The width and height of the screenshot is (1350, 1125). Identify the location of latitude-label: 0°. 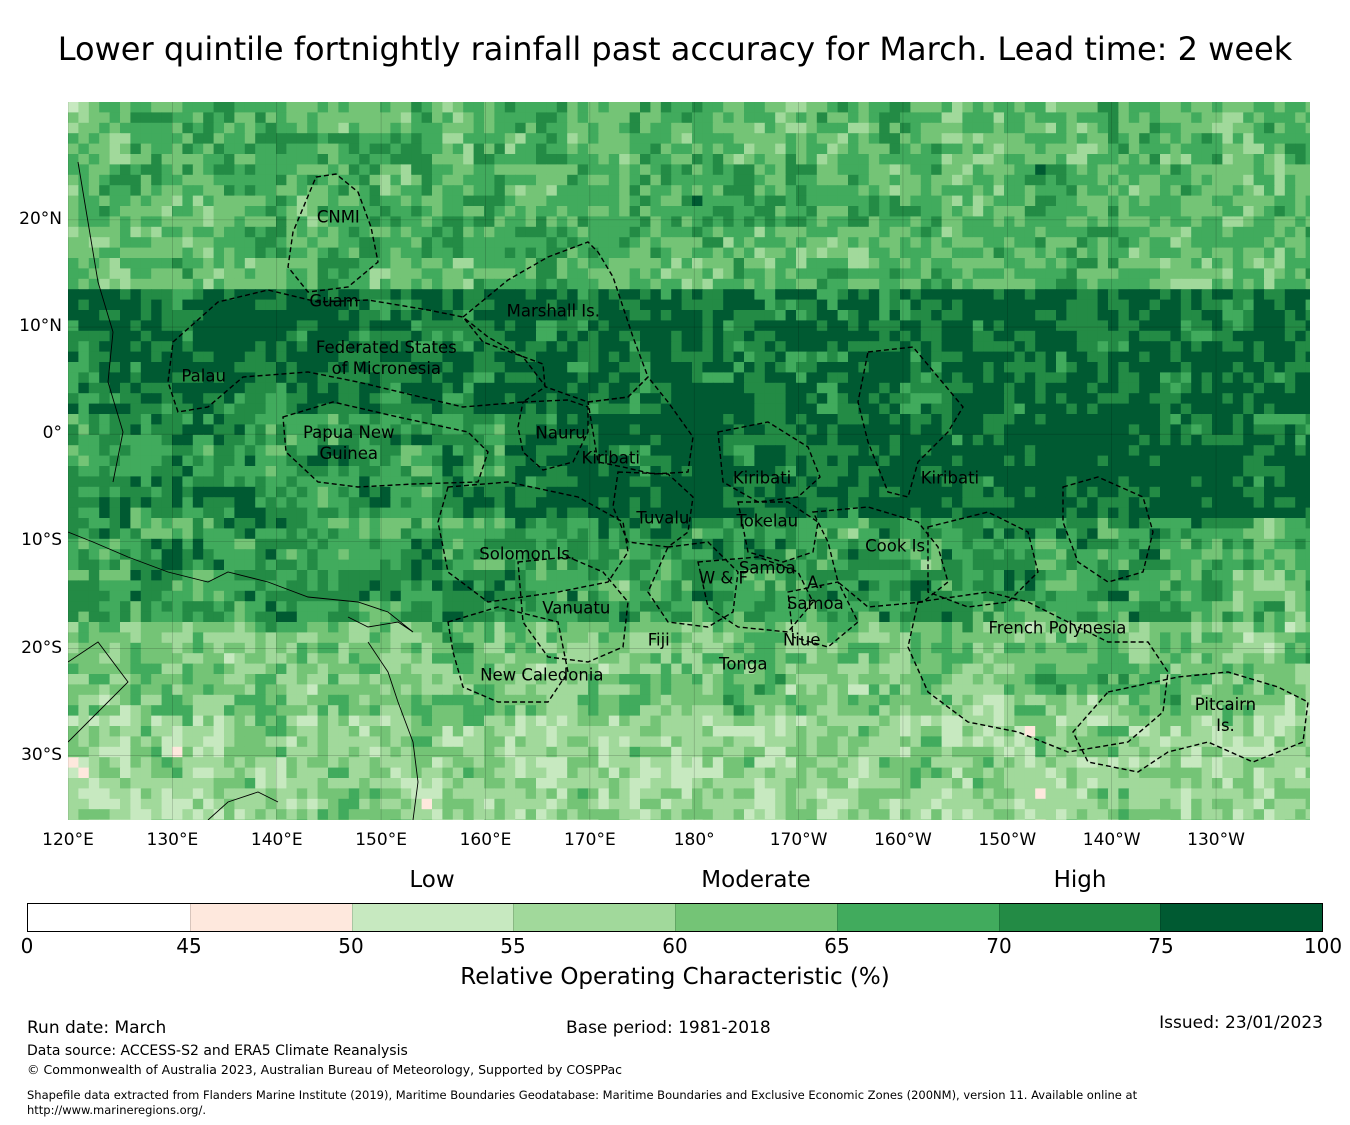
(52, 433).